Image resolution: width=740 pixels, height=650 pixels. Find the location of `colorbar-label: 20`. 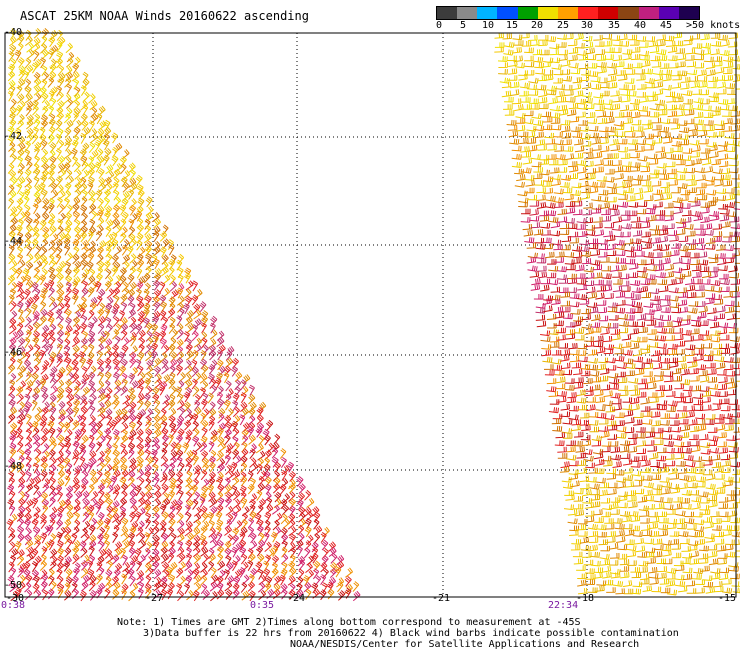

colorbar-label: 20 is located at coordinates (537, 25).